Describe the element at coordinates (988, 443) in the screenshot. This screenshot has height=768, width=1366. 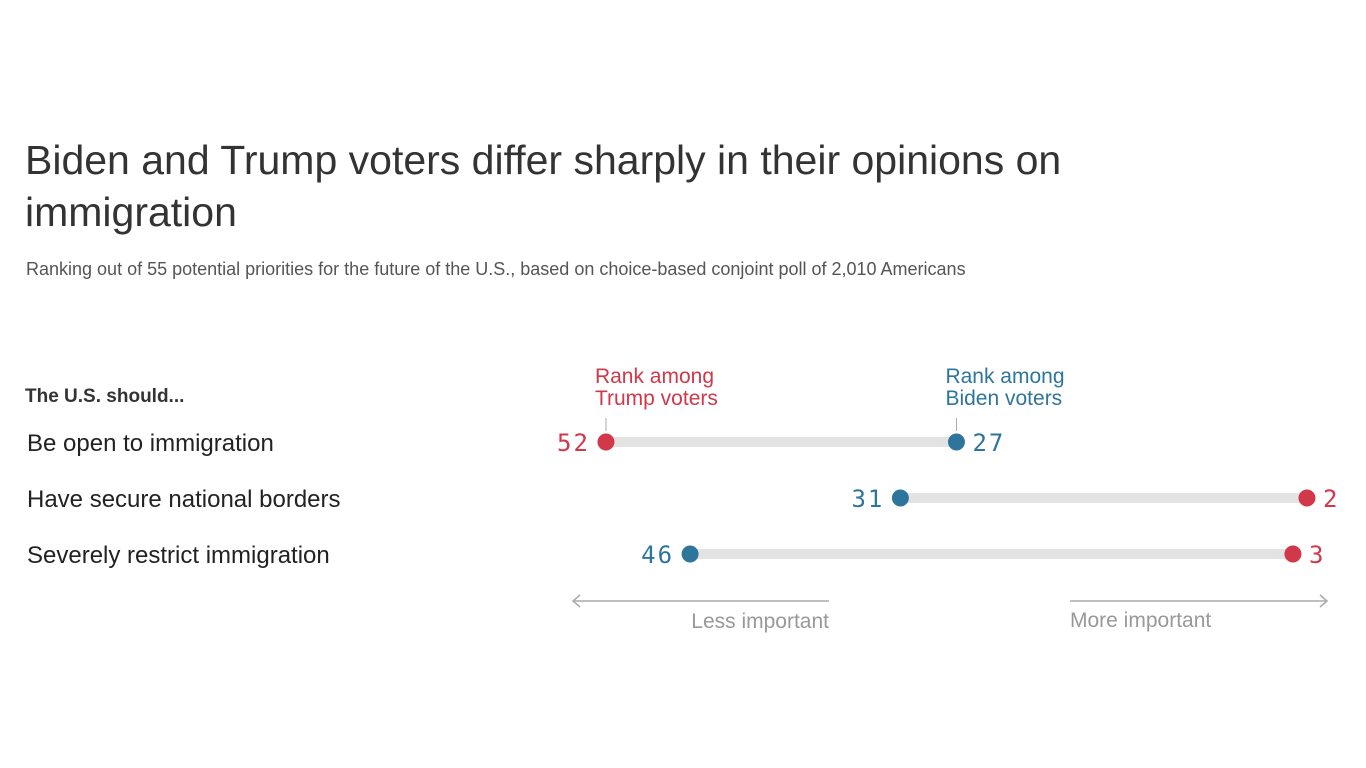
I see `biden-value-label: 27` at that location.